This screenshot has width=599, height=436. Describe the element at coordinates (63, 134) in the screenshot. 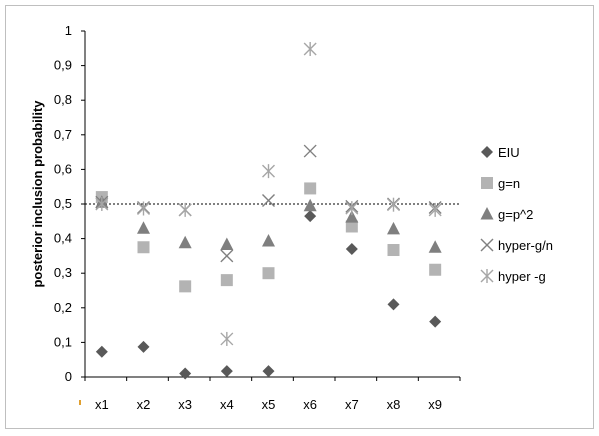

I see `y-tick-label: 0,7` at that location.